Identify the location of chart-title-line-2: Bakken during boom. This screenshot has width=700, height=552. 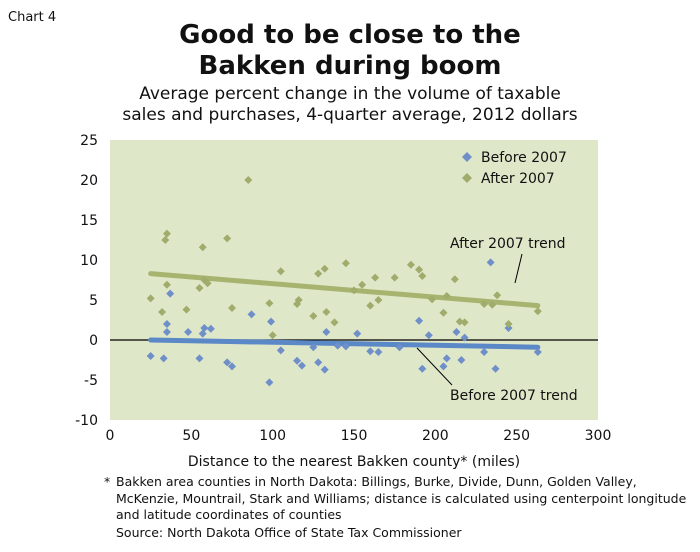
(350, 66).